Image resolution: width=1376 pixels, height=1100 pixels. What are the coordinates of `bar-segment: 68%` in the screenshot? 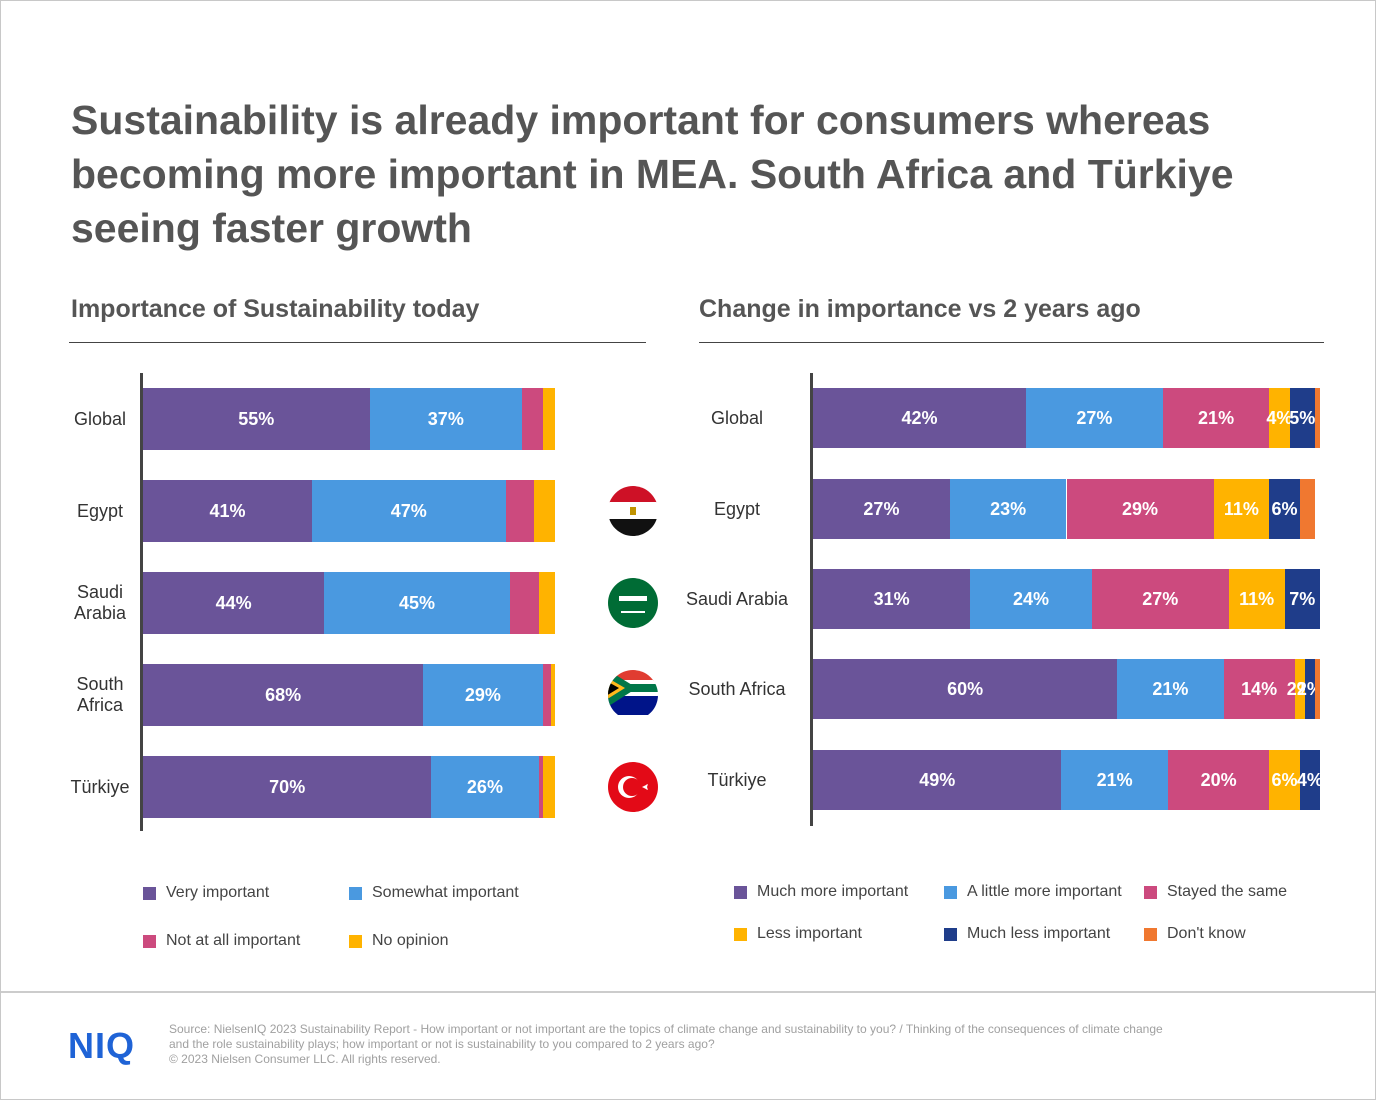 It's located at (283, 695).